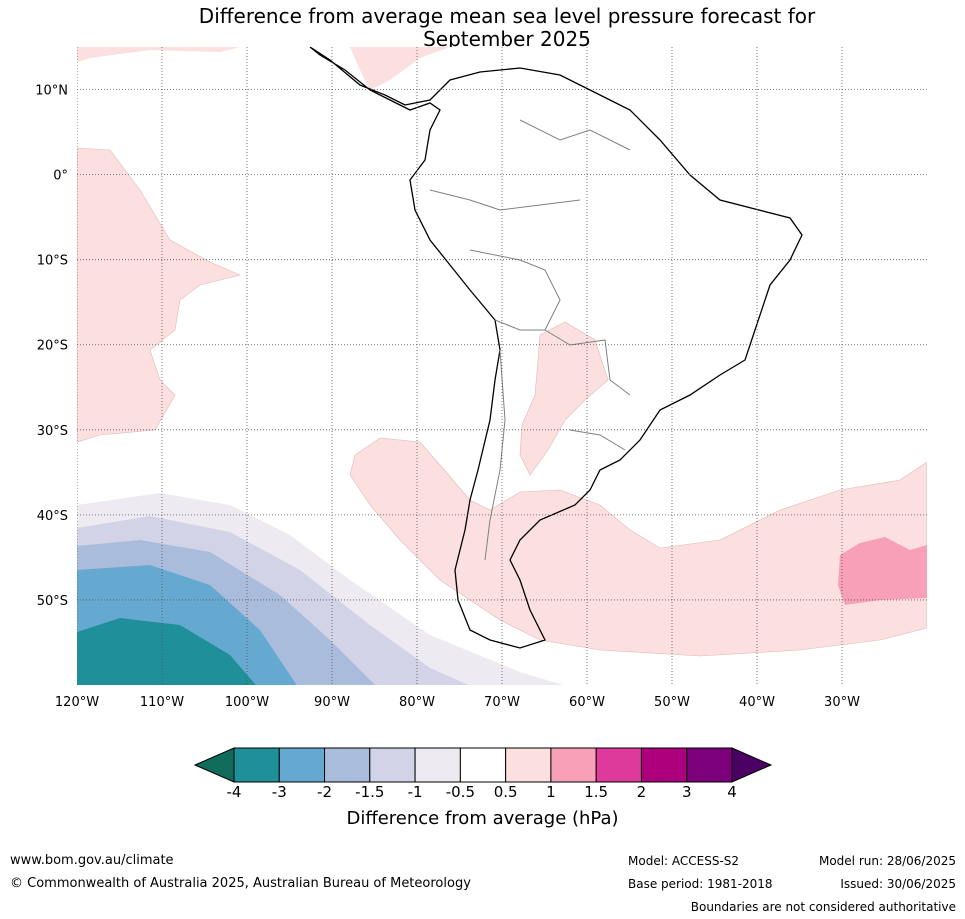 Image resolution: width=965 pixels, height=919 pixels. Describe the element at coordinates (551, 792) in the screenshot. I see `colorbar-tick-label: 1` at that location.